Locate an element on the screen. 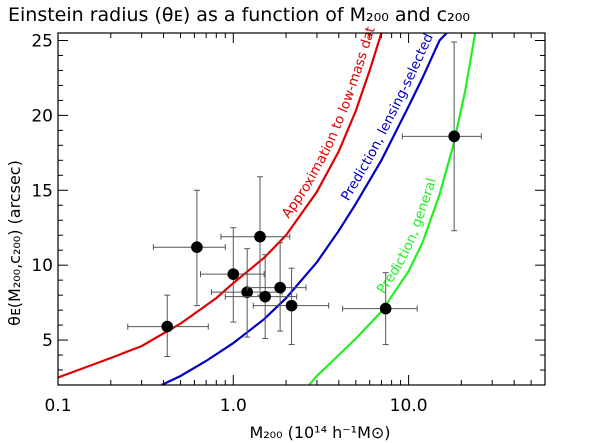 Image resolution: width=600 pixels, height=443 pixels. y-tick-label: 5 is located at coordinates (47, 341).